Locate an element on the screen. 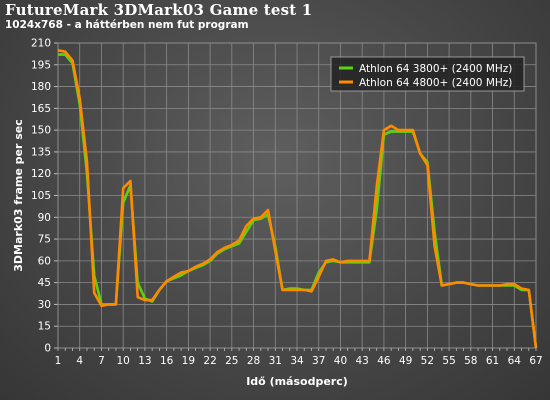  y-tick-label: 45 is located at coordinates (44, 283).